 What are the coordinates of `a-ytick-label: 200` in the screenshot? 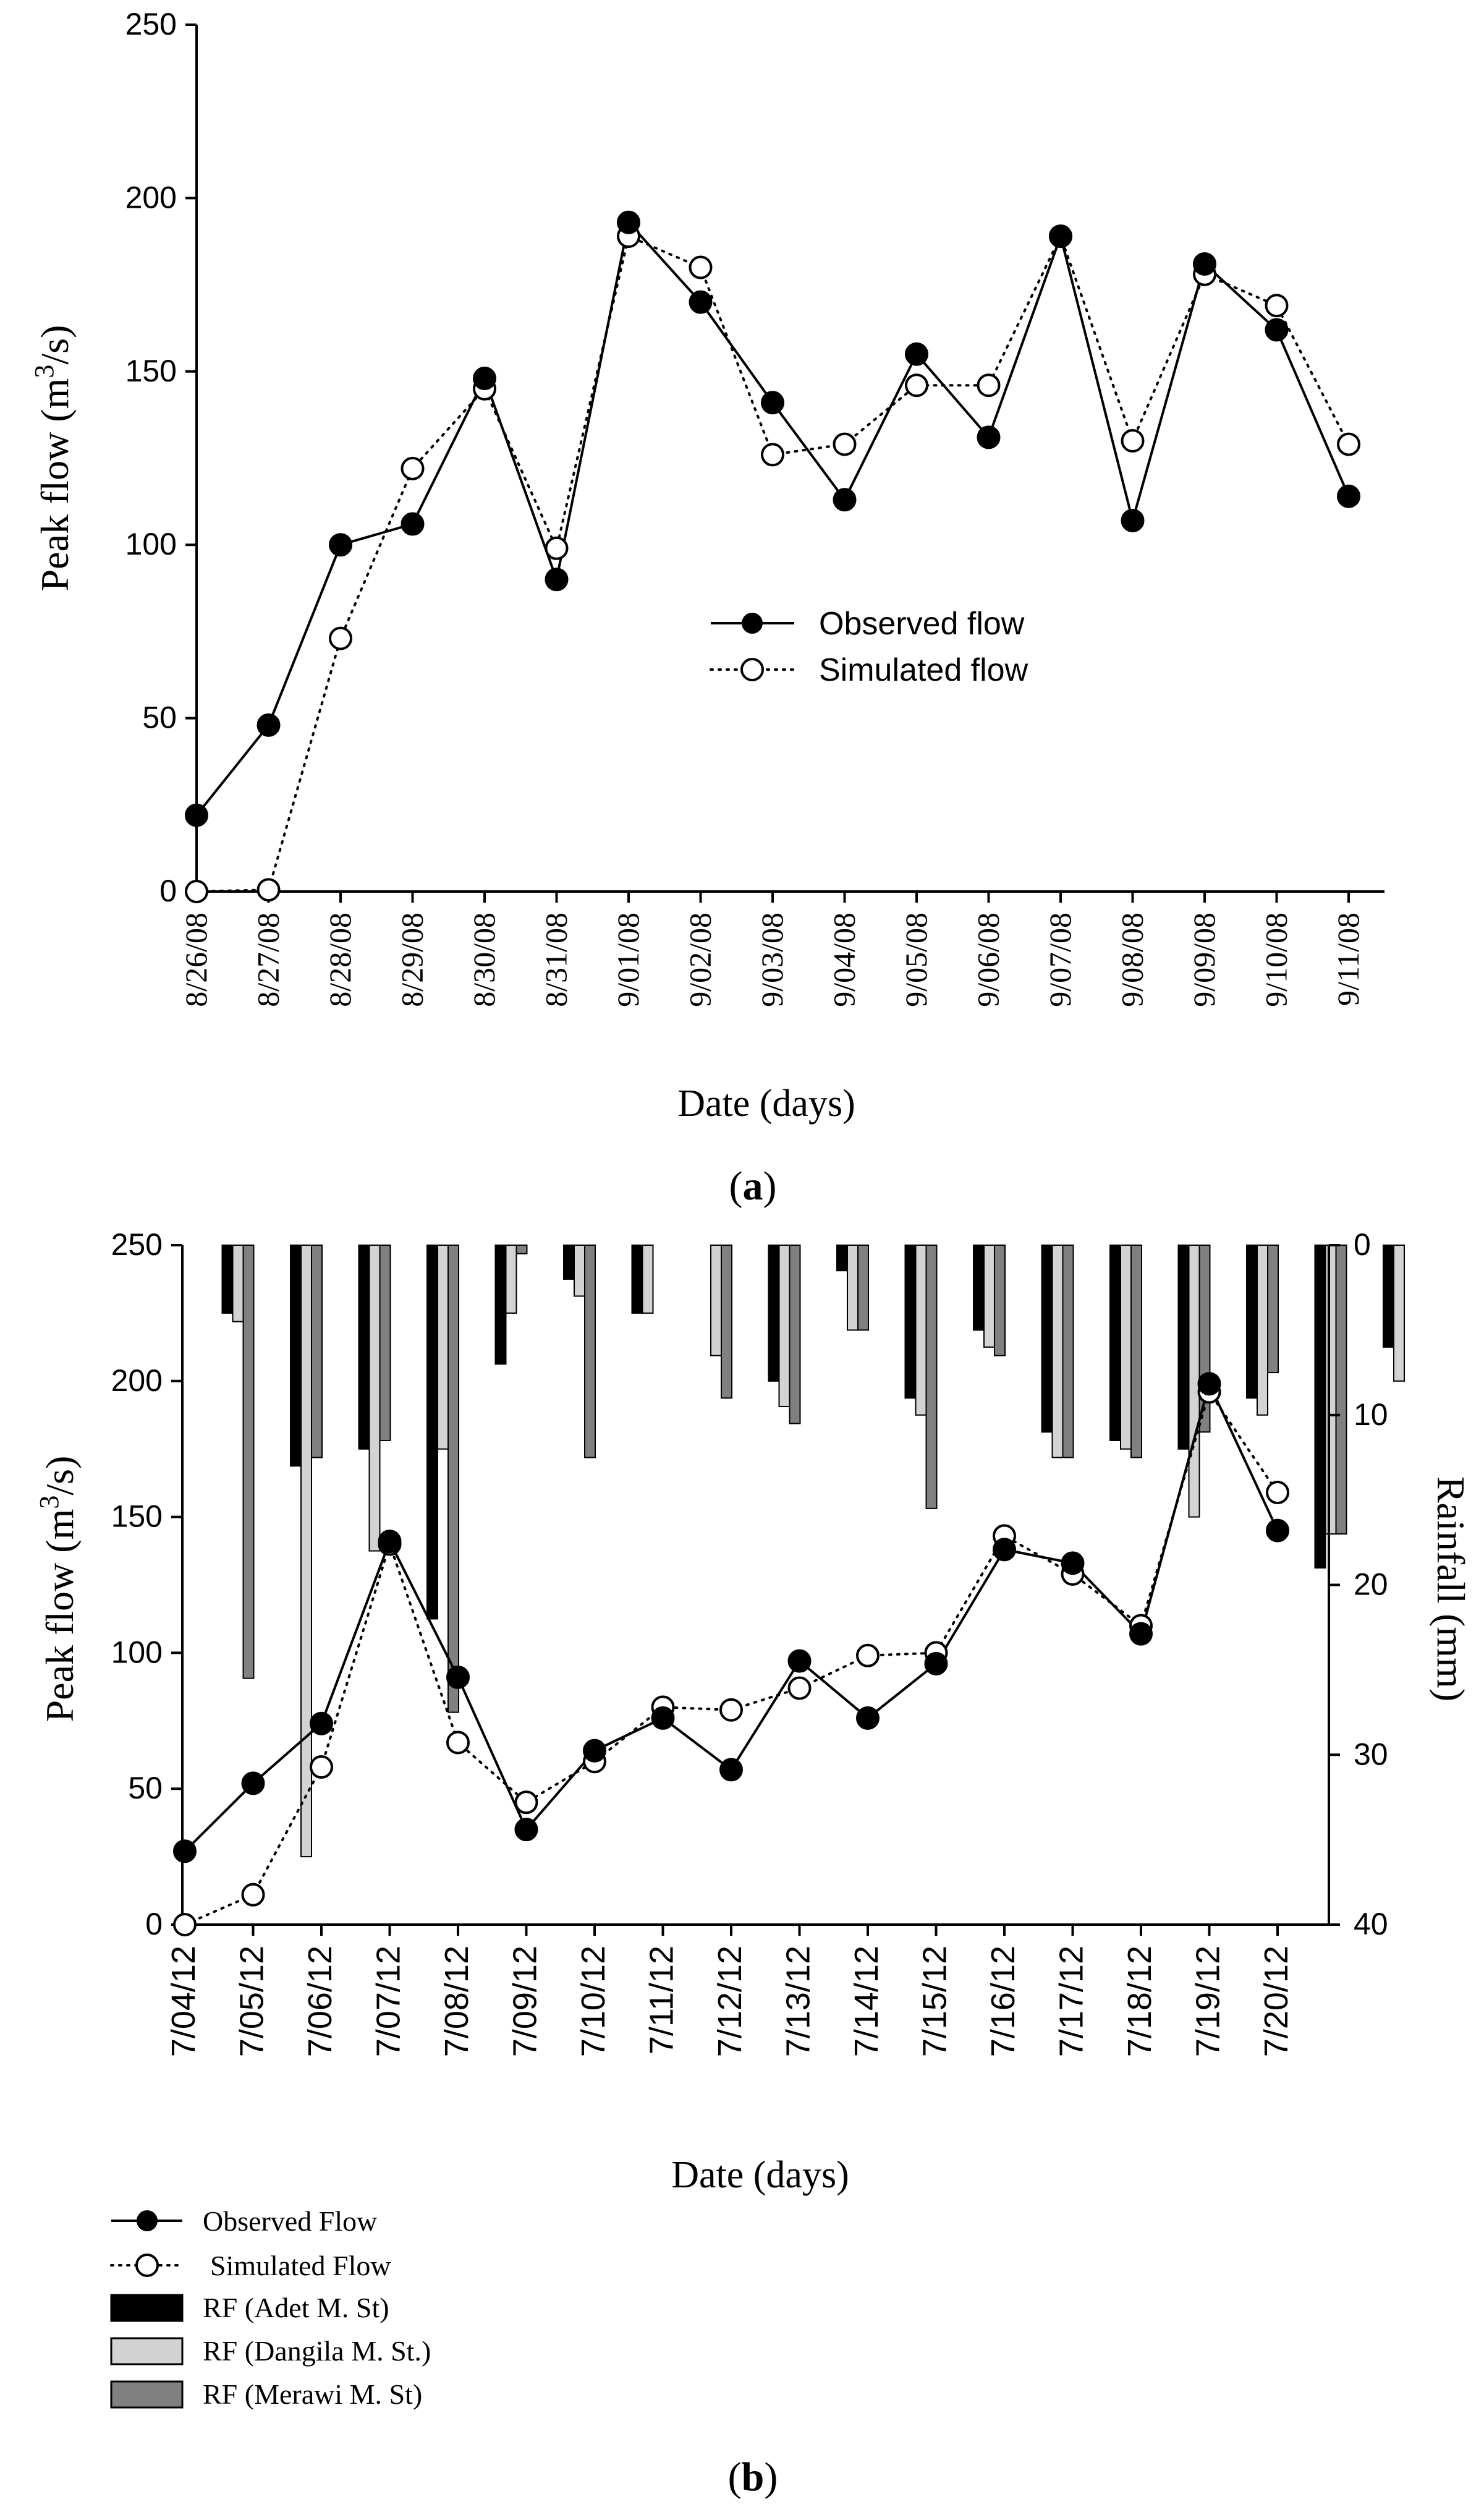 It's located at (151, 197).